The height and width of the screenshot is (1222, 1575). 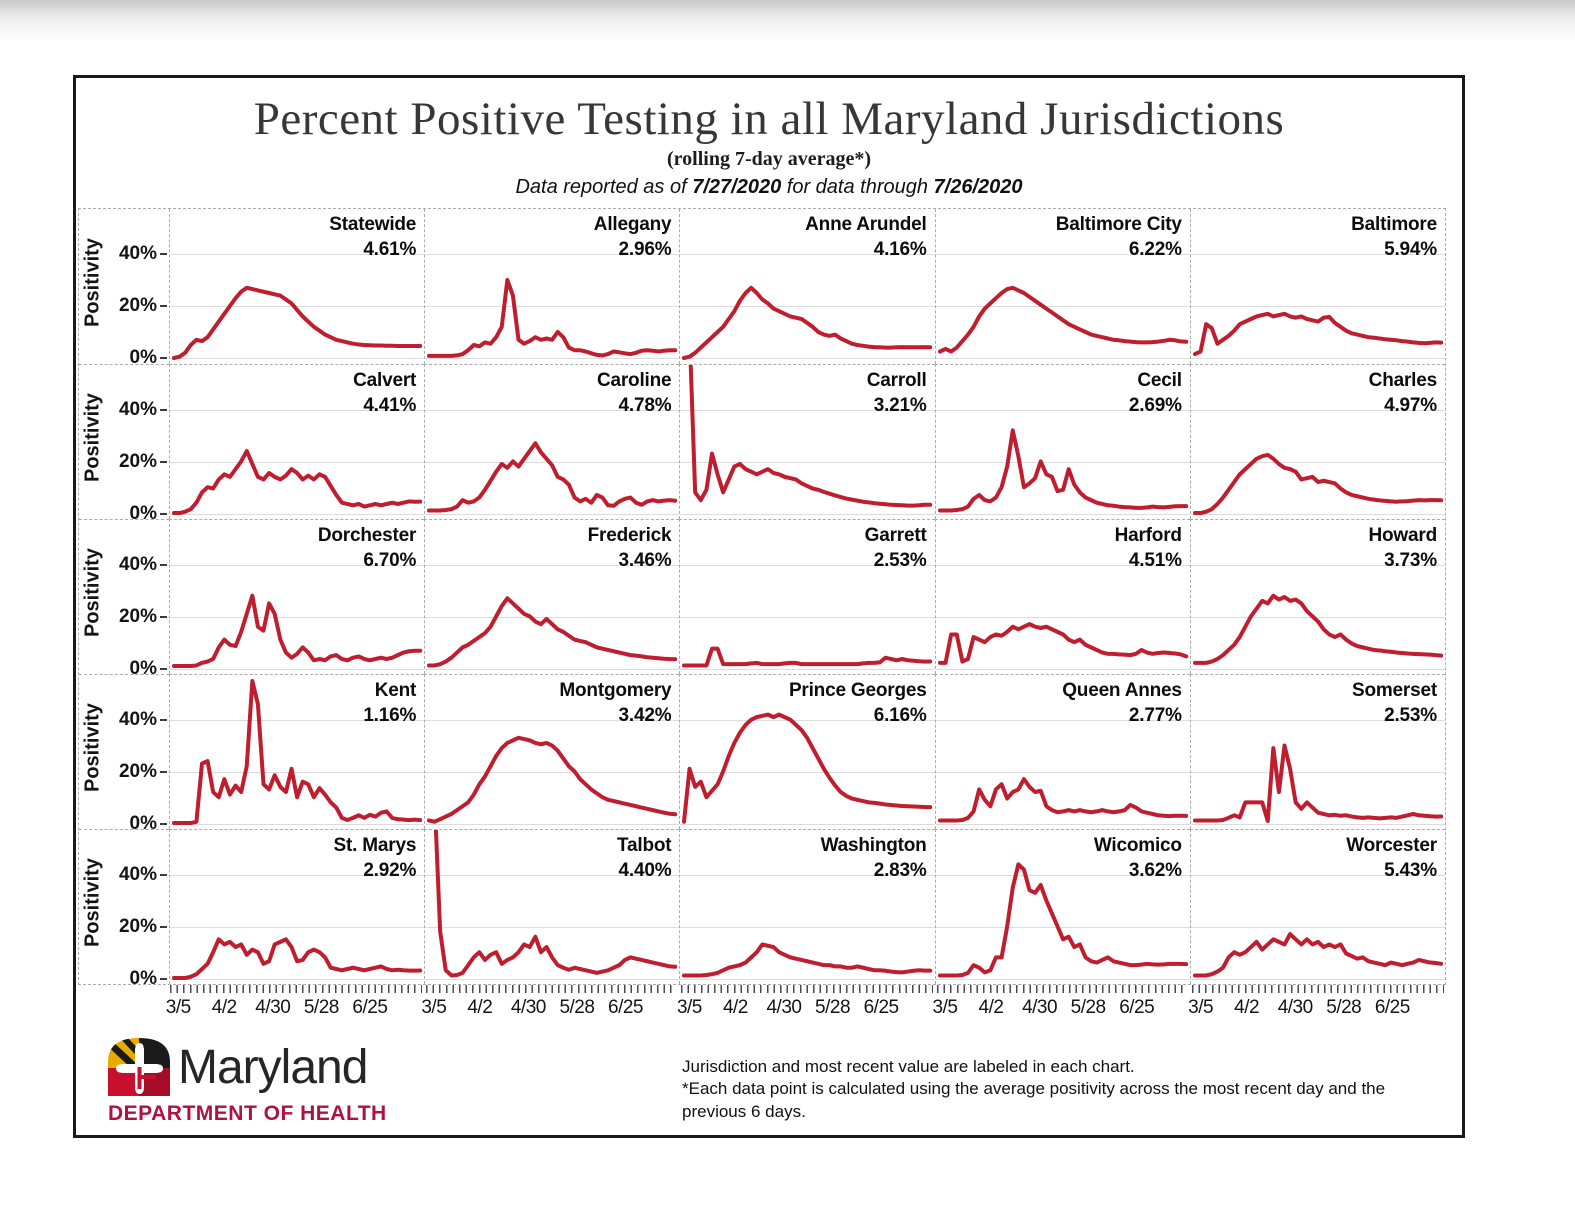 I want to click on panel-baltimore-city: Baltimore City 6.22%, so click(x=1062, y=286).